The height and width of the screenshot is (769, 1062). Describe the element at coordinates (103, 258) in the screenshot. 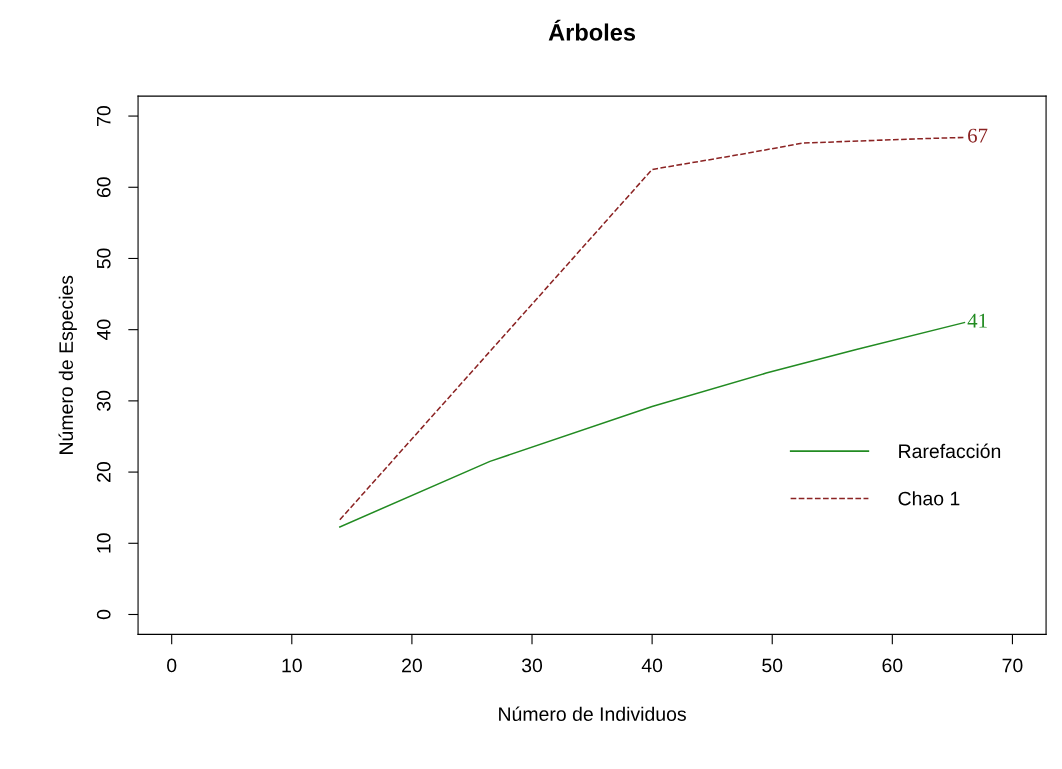

I see `y-tick-label: 50` at that location.